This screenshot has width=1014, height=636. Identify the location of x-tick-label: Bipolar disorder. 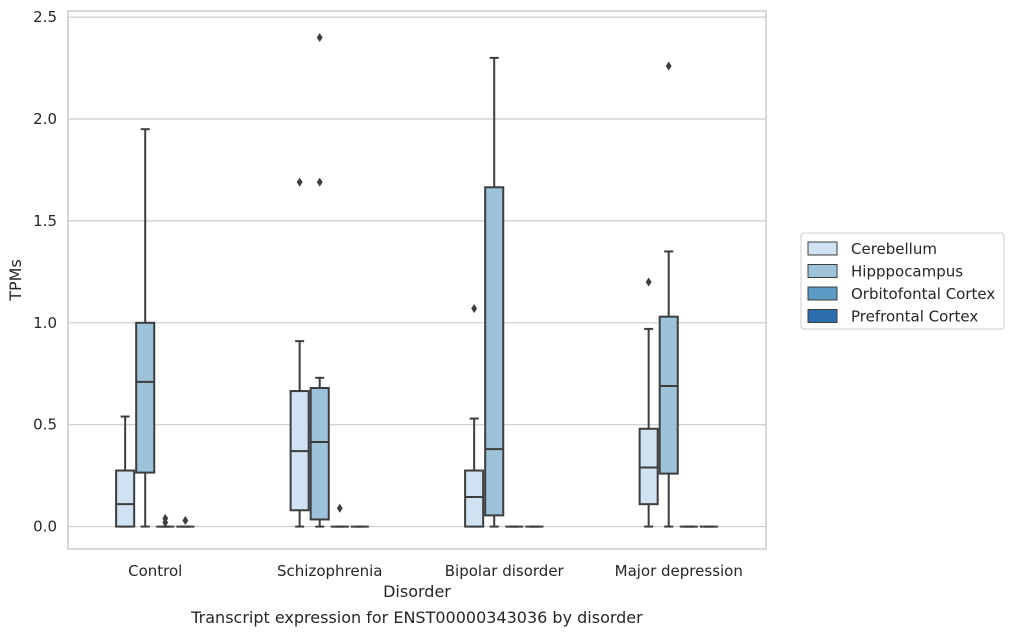
(505, 571).